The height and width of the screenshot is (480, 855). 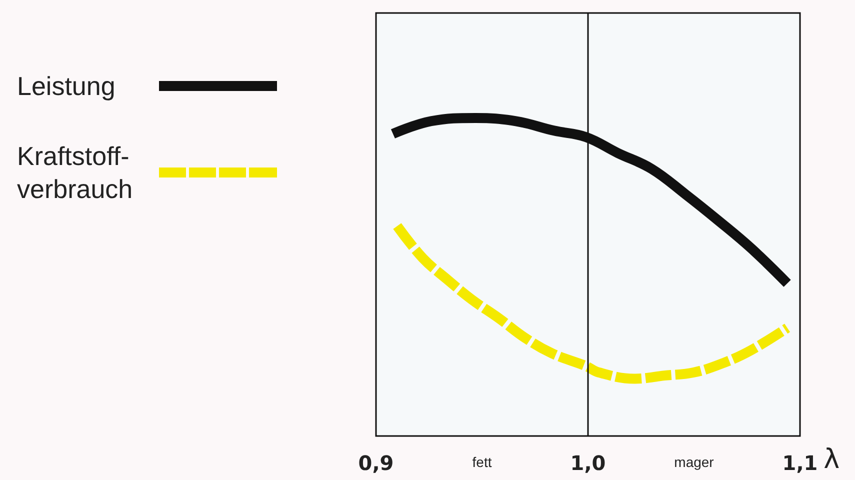 What do you see at coordinates (832, 459) in the screenshot?
I see `x-axis-title: λ` at bounding box center [832, 459].